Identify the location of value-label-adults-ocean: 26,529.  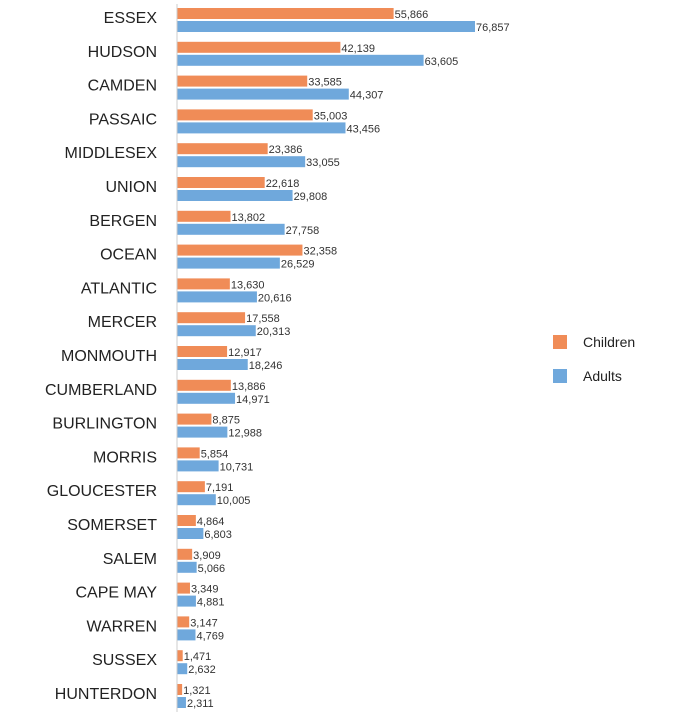
(298, 265).